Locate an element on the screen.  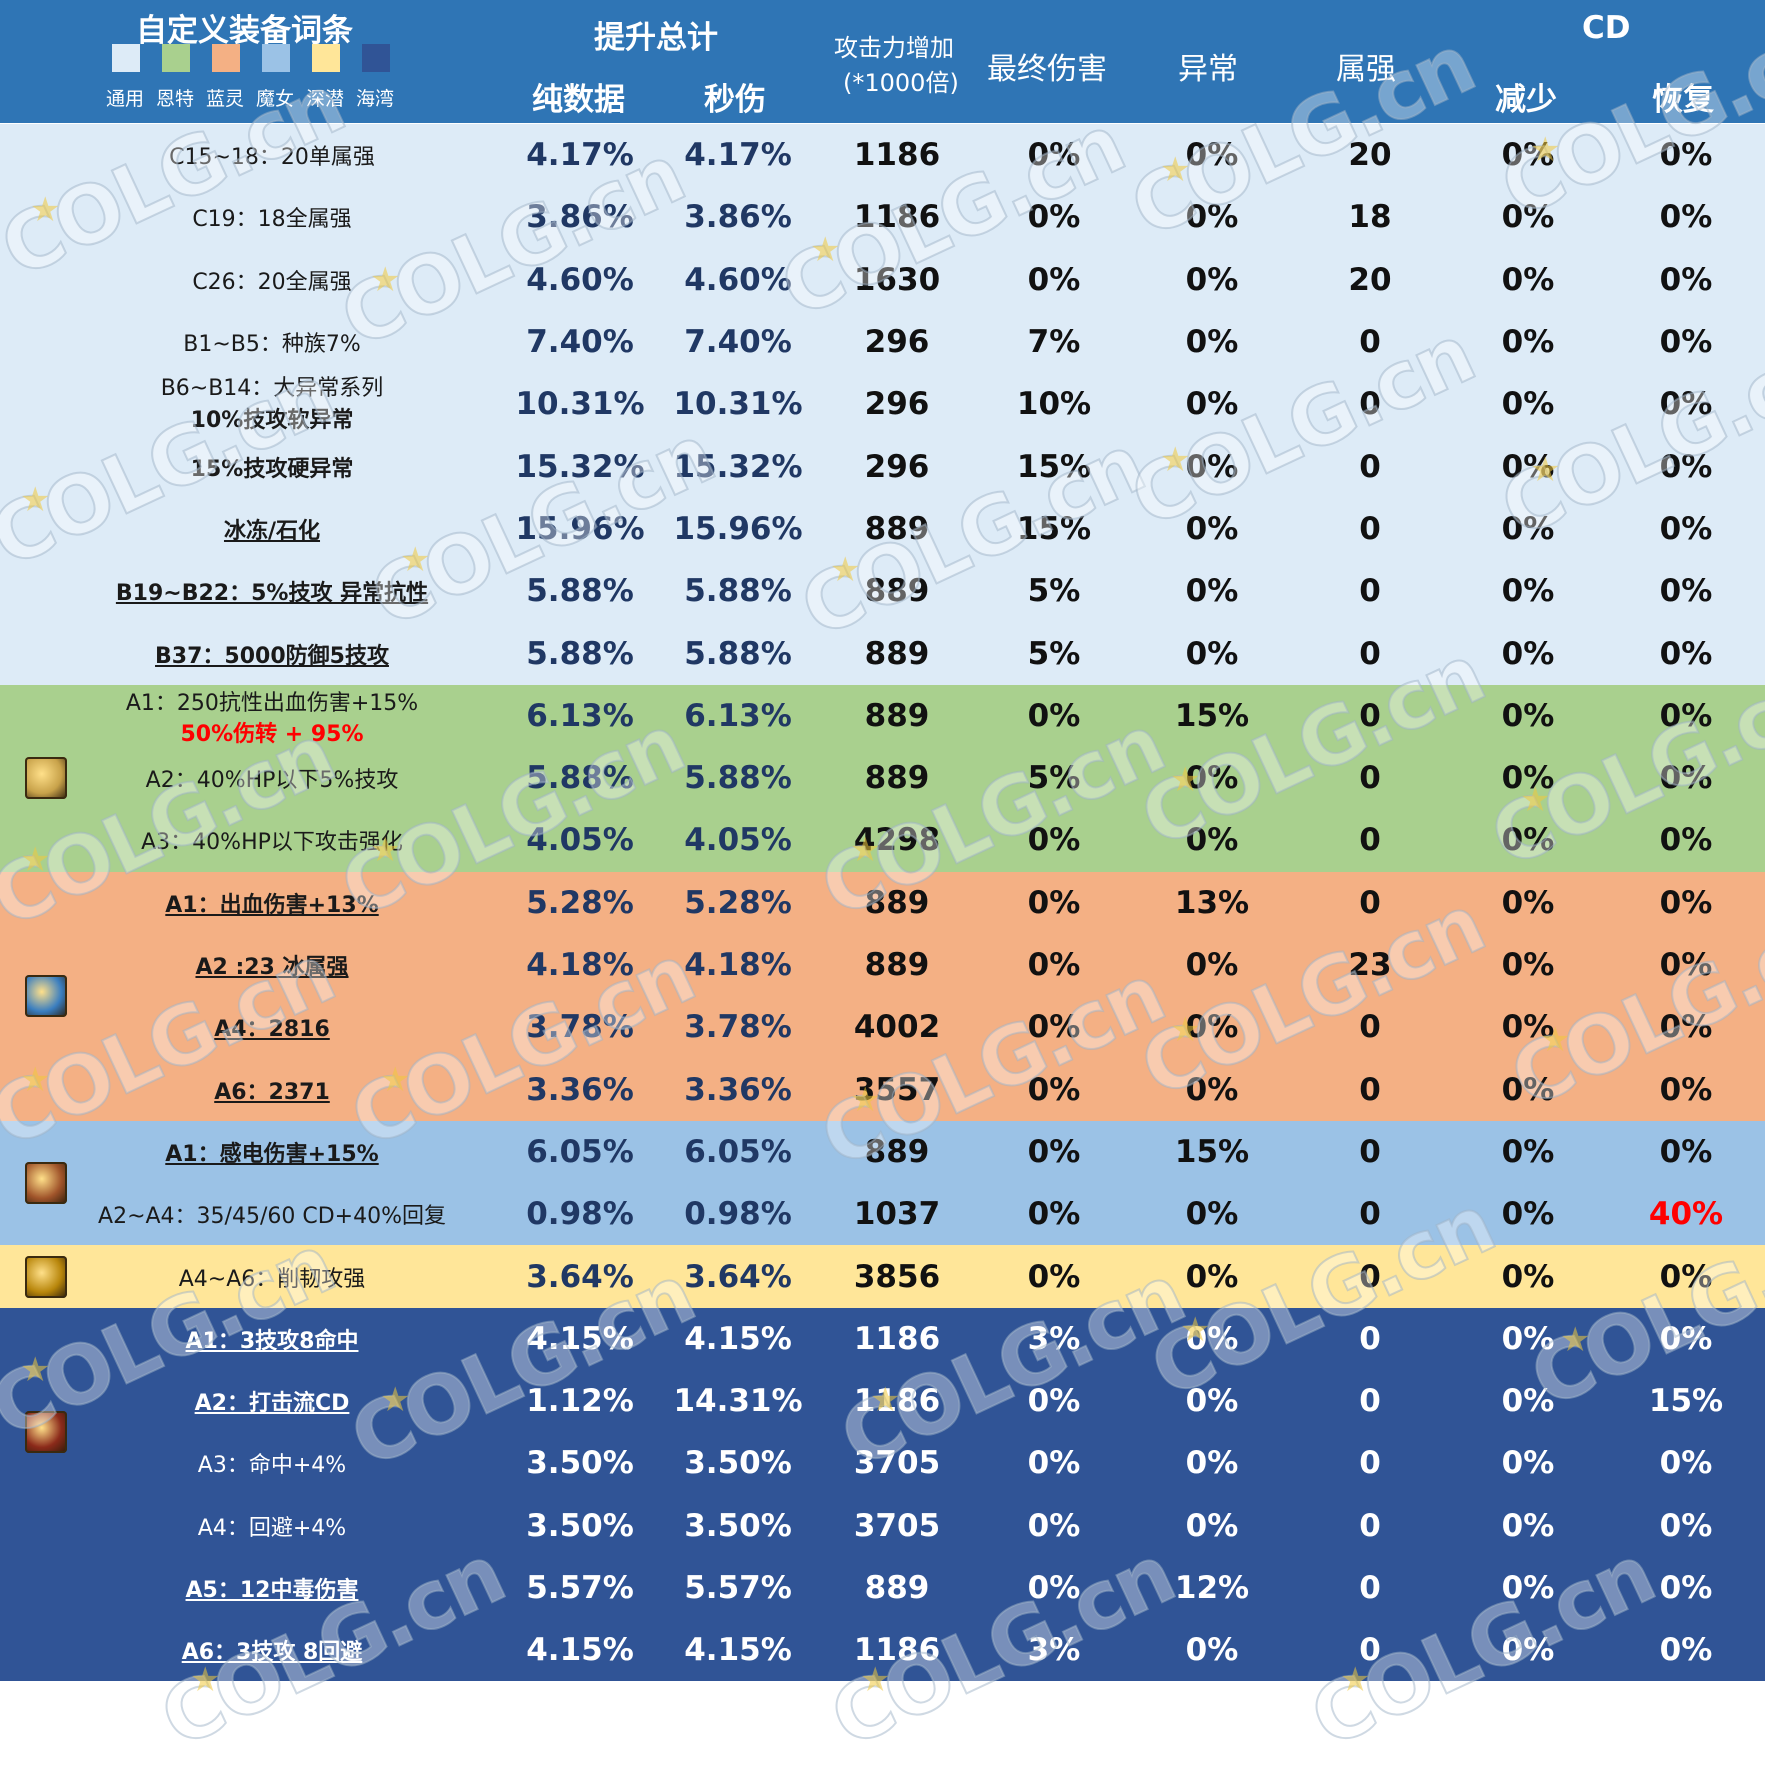
total-header: 提升总计 is located at coordinates (656, 38).